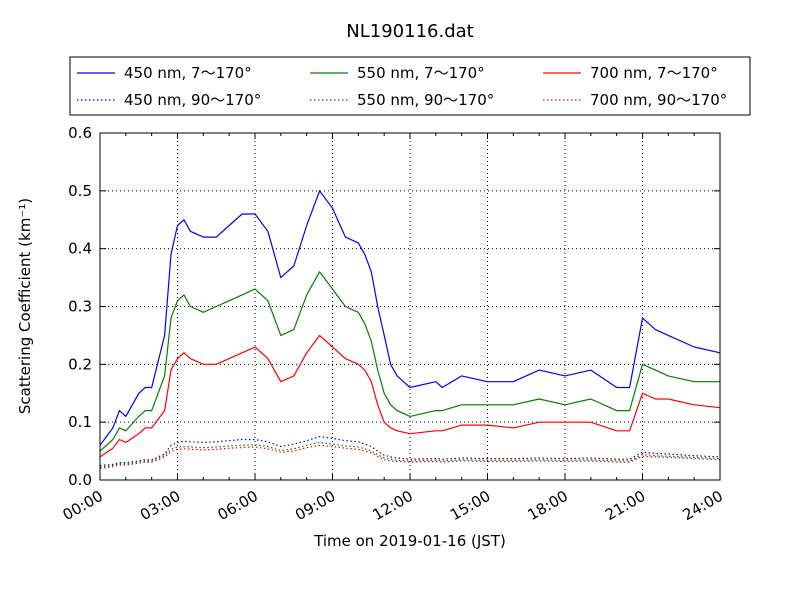 The width and height of the screenshot is (800, 600). What do you see at coordinates (80, 249) in the screenshot?
I see `y-tick-label: 0.4` at bounding box center [80, 249].